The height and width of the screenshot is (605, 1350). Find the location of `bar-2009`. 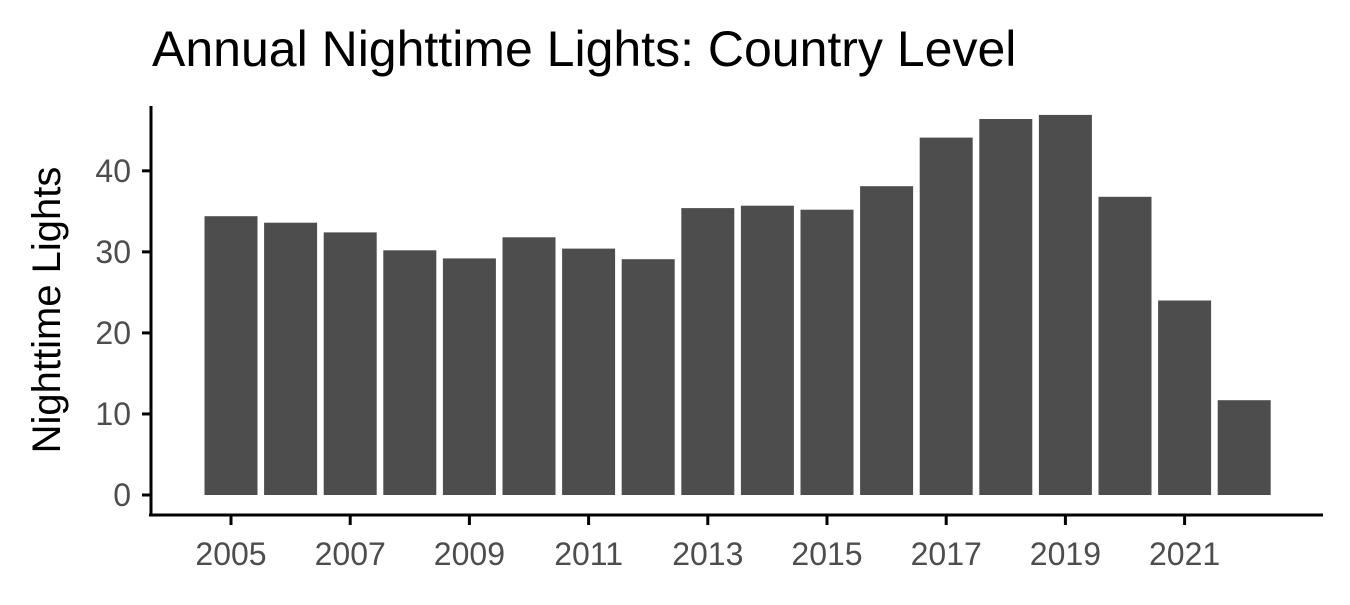

bar-2009 is located at coordinates (469, 376).